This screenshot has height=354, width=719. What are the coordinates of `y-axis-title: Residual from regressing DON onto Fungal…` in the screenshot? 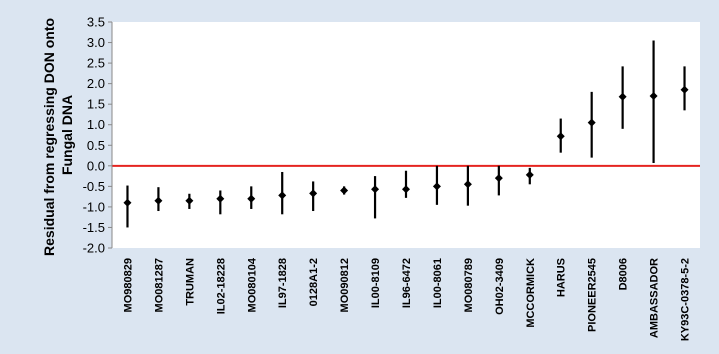 It's located at (58, 135).